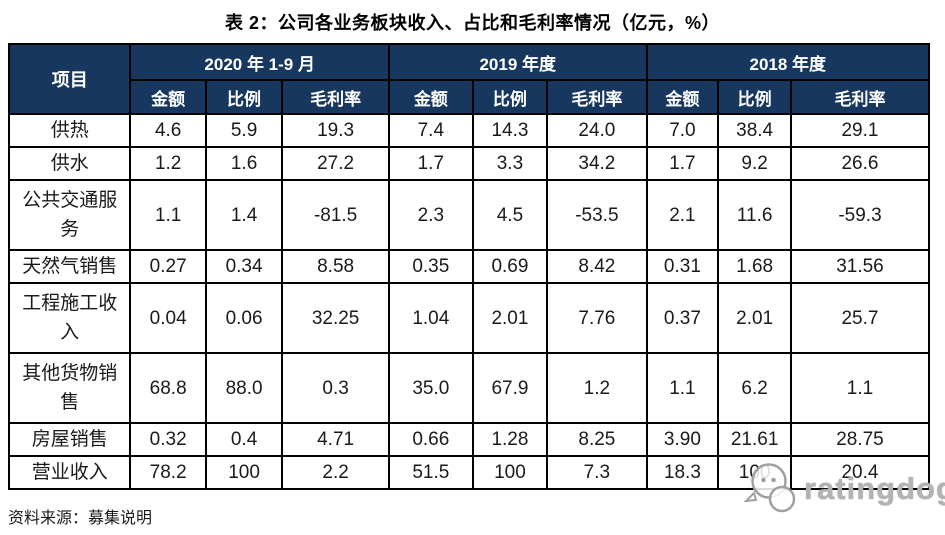 Image resolution: width=945 pixels, height=535 pixels. I want to click on data-cell: 34.2, so click(597, 163).